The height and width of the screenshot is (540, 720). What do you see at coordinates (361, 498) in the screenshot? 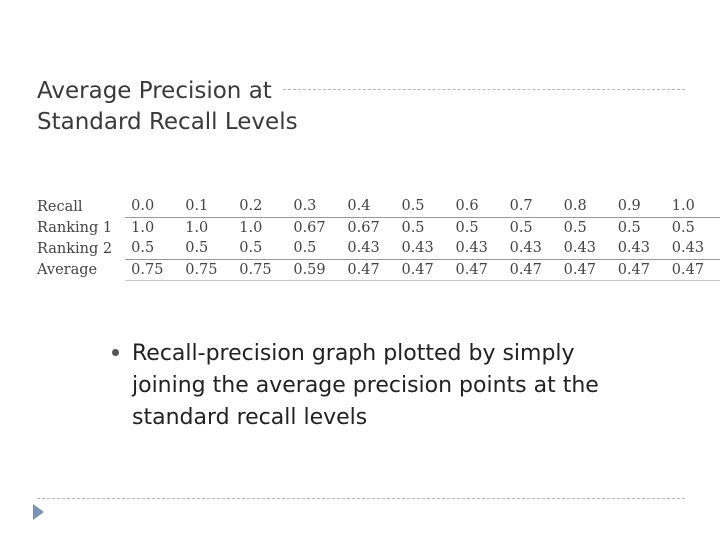
I see `bottom-dashed-rule` at bounding box center [361, 498].